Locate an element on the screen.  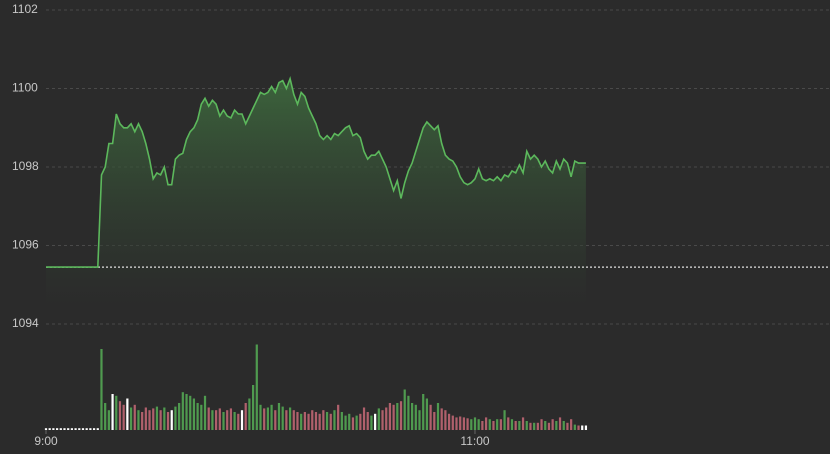
y-tick-label: 1094 is located at coordinates (25, 323).